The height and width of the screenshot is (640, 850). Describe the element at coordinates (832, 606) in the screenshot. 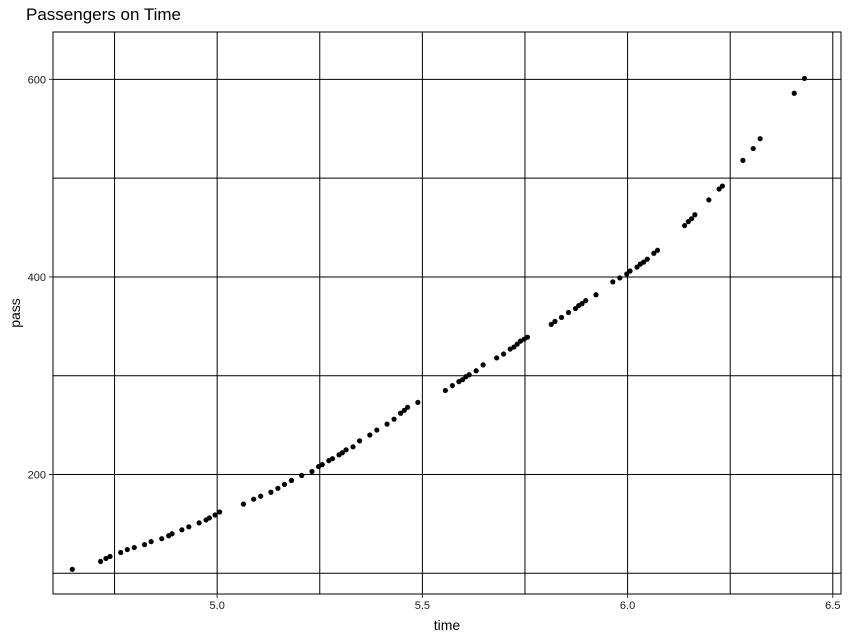

I see `x-tick-label: 6.5` at that location.